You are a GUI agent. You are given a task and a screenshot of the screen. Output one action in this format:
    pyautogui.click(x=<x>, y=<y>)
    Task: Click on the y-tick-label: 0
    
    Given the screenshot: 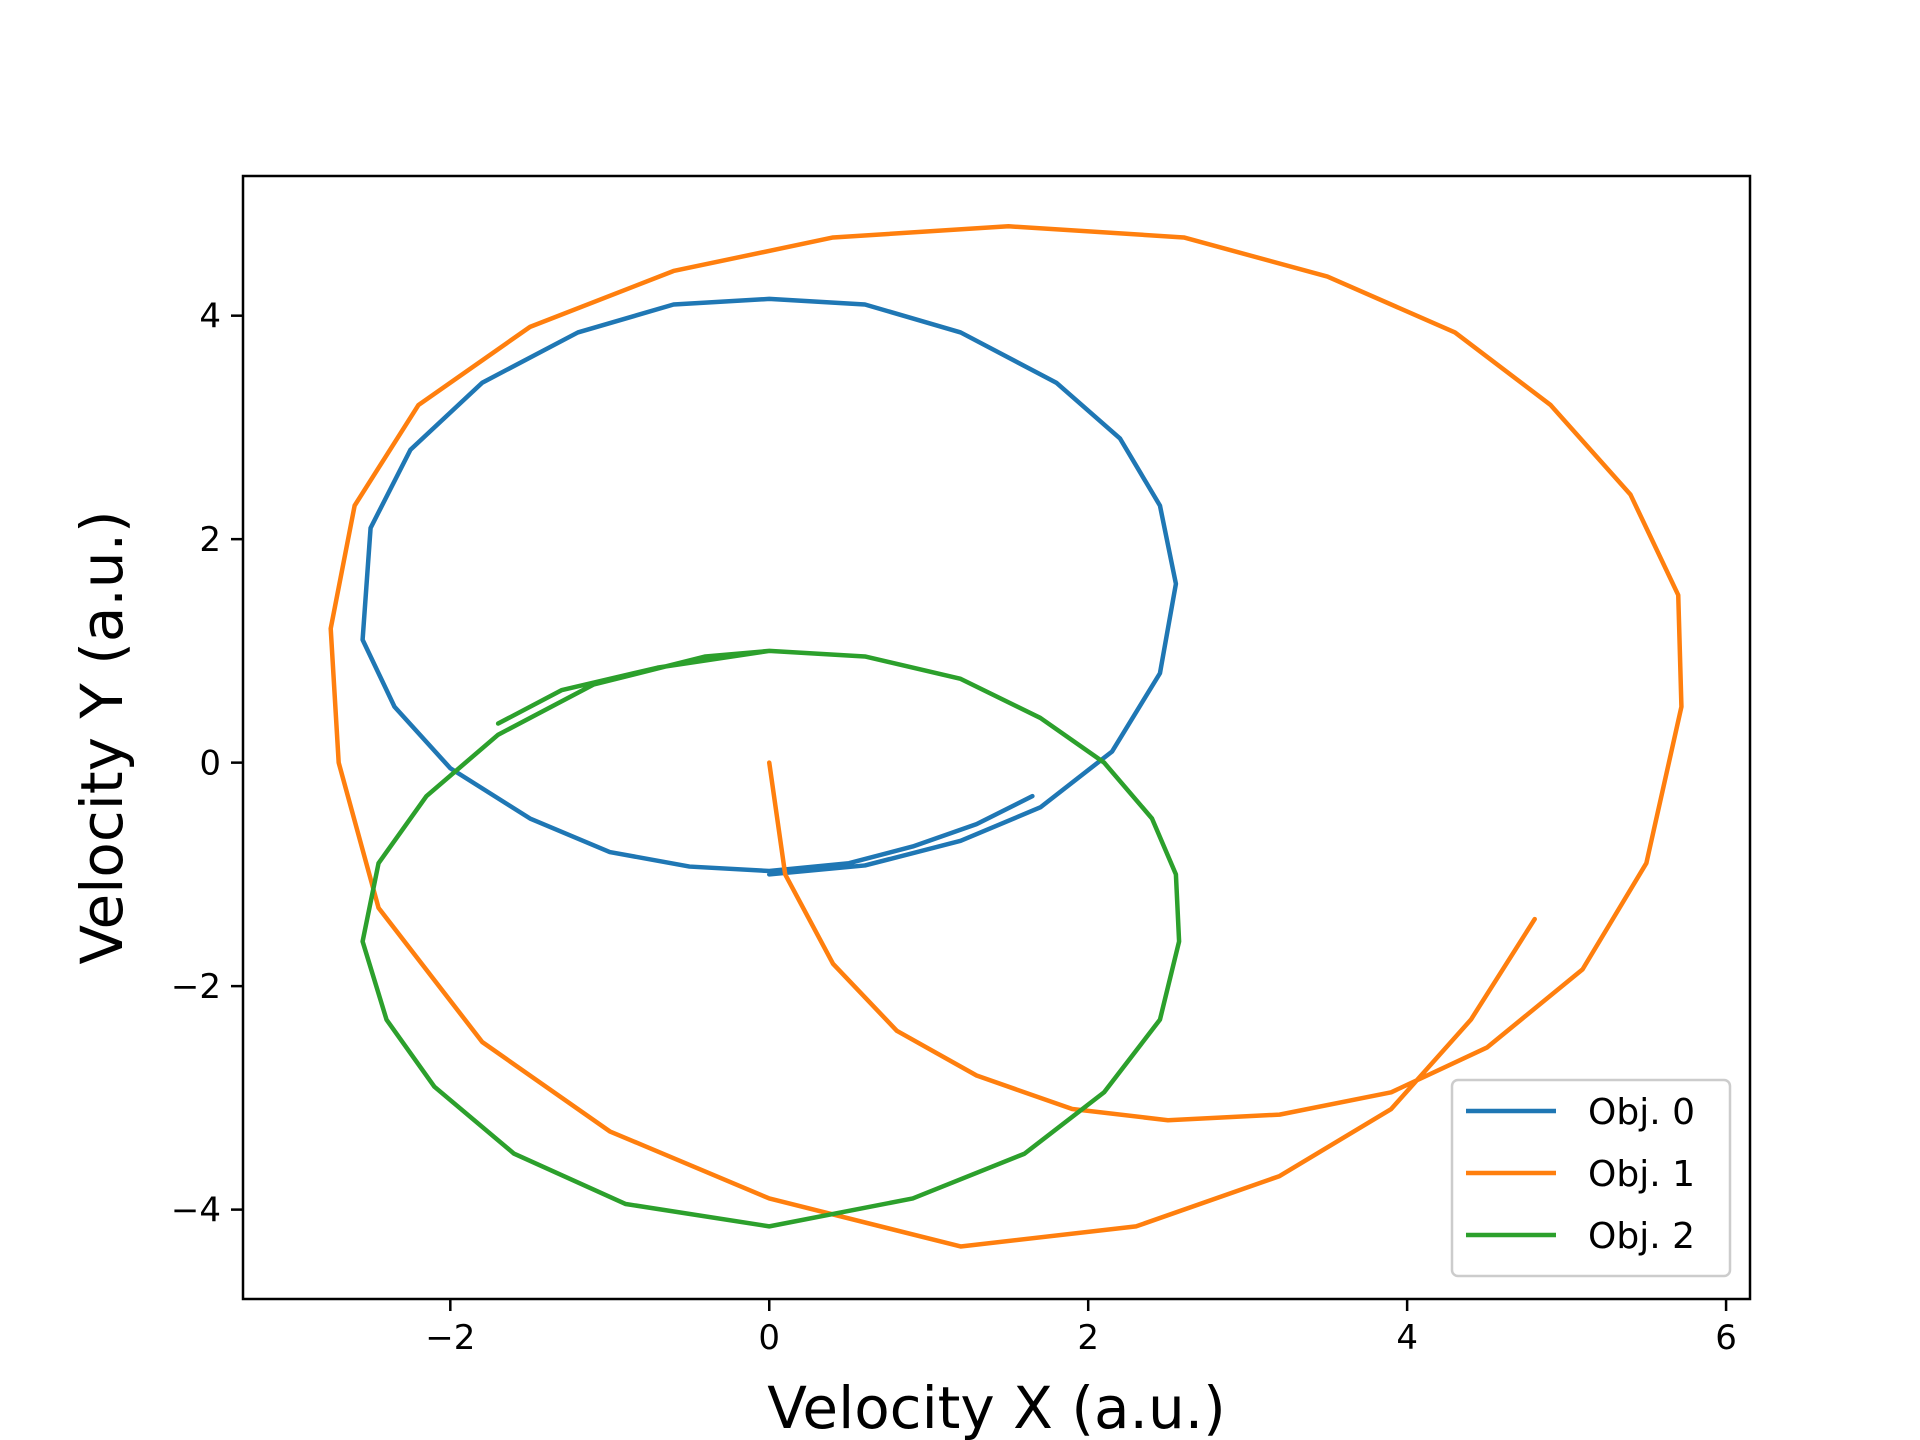 What is the action you would take?
    pyautogui.click(x=210, y=764)
    